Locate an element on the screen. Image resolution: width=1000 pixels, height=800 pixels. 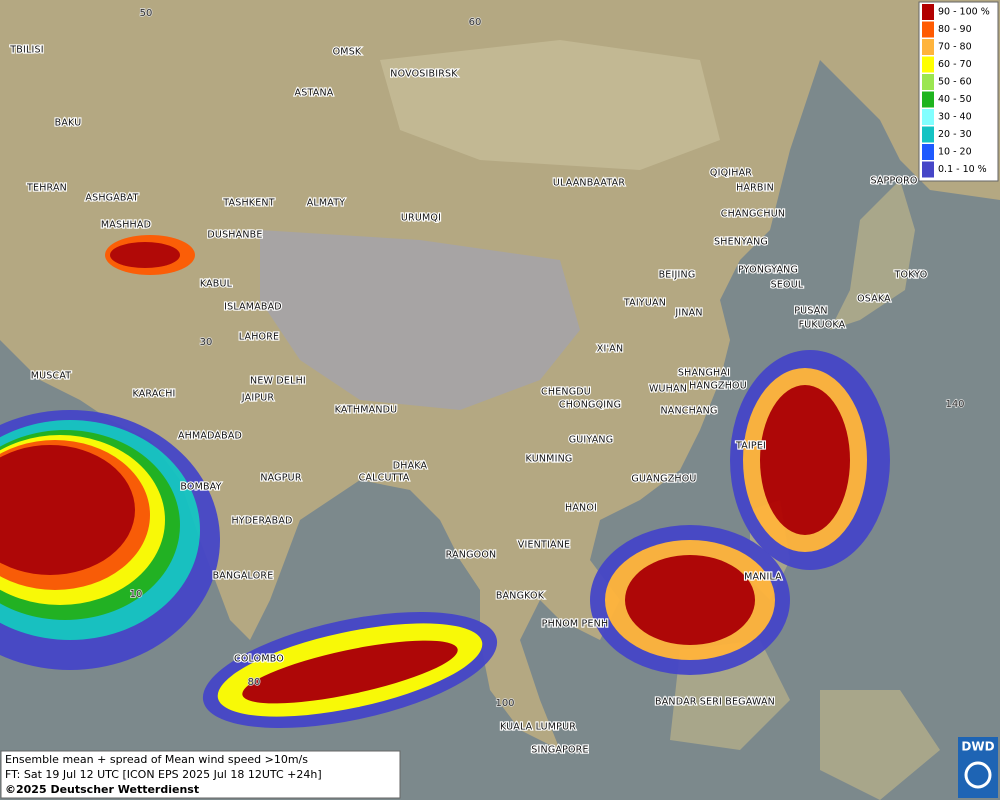
logo-text: DWD is located at coordinates (977, 747).